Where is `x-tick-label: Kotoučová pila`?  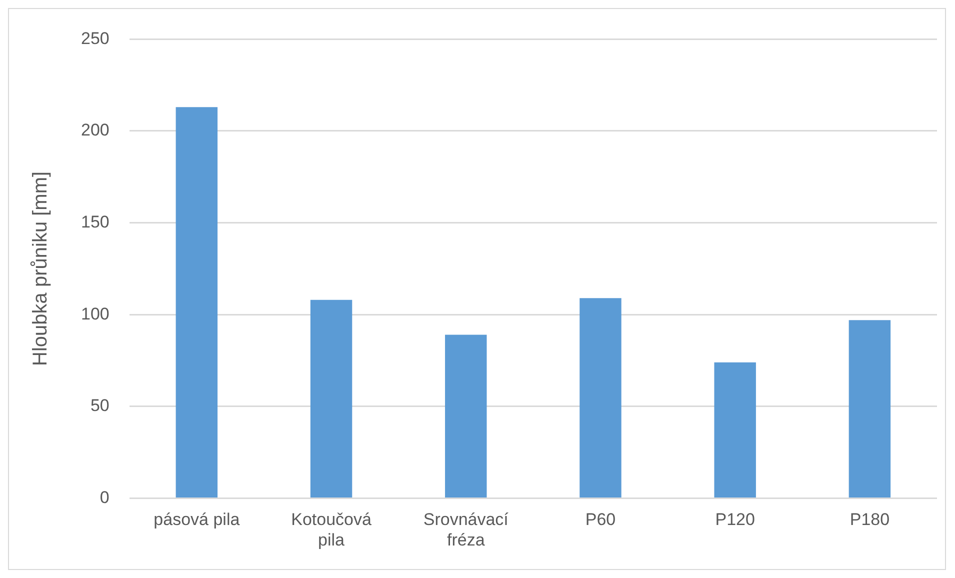 x-tick-label: Kotoučová pila is located at coordinates (331, 530).